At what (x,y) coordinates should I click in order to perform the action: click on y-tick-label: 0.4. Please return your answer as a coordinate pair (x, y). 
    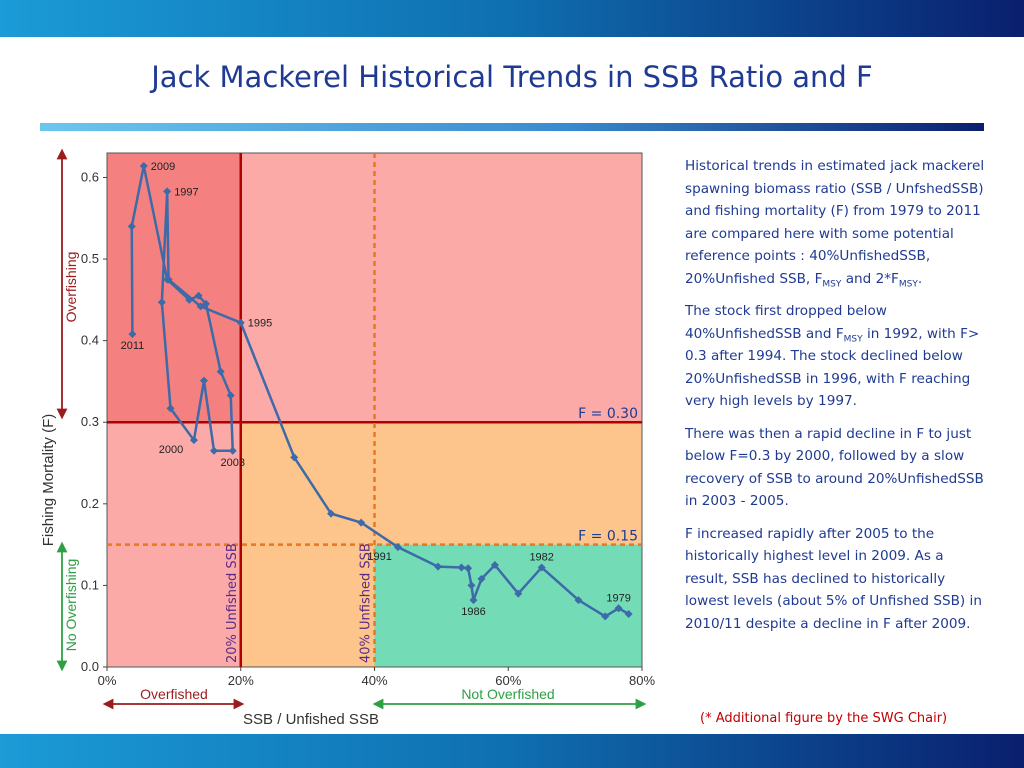
    Looking at the image, I should click on (90, 340).